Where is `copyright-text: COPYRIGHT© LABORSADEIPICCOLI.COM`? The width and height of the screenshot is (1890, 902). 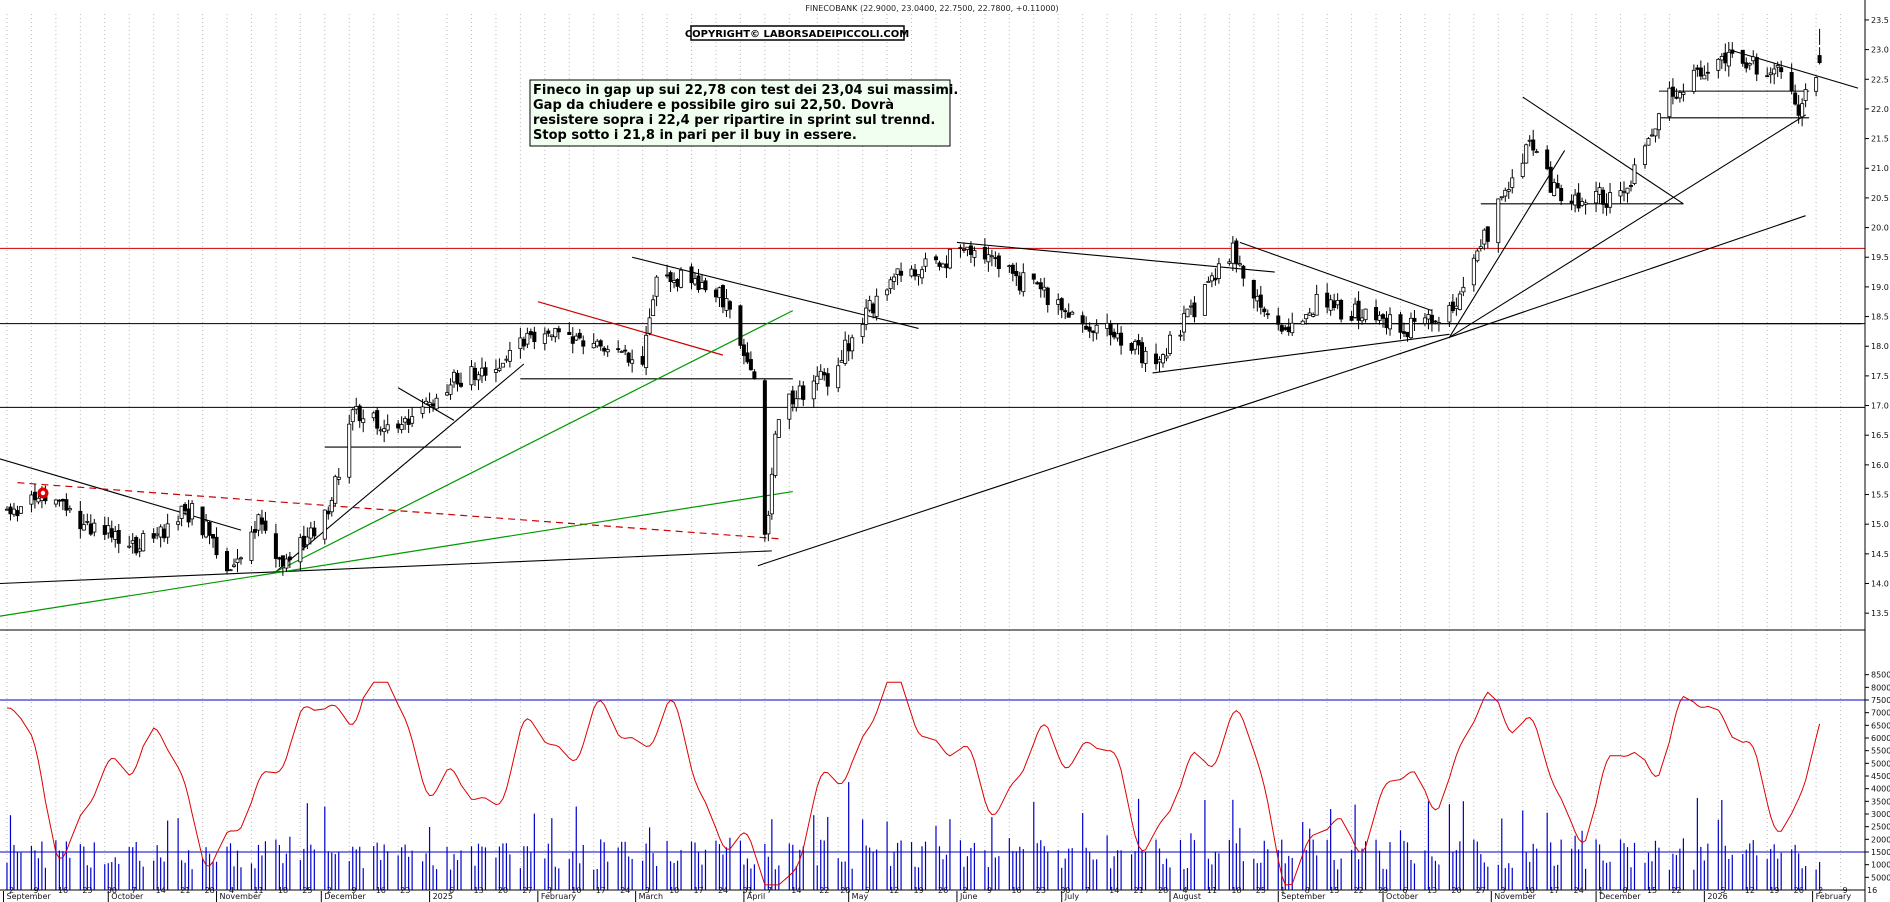
copyright-text: COPYRIGHT© LABORSADEIPICCOLI.COM is located at coordinates (797, 34).